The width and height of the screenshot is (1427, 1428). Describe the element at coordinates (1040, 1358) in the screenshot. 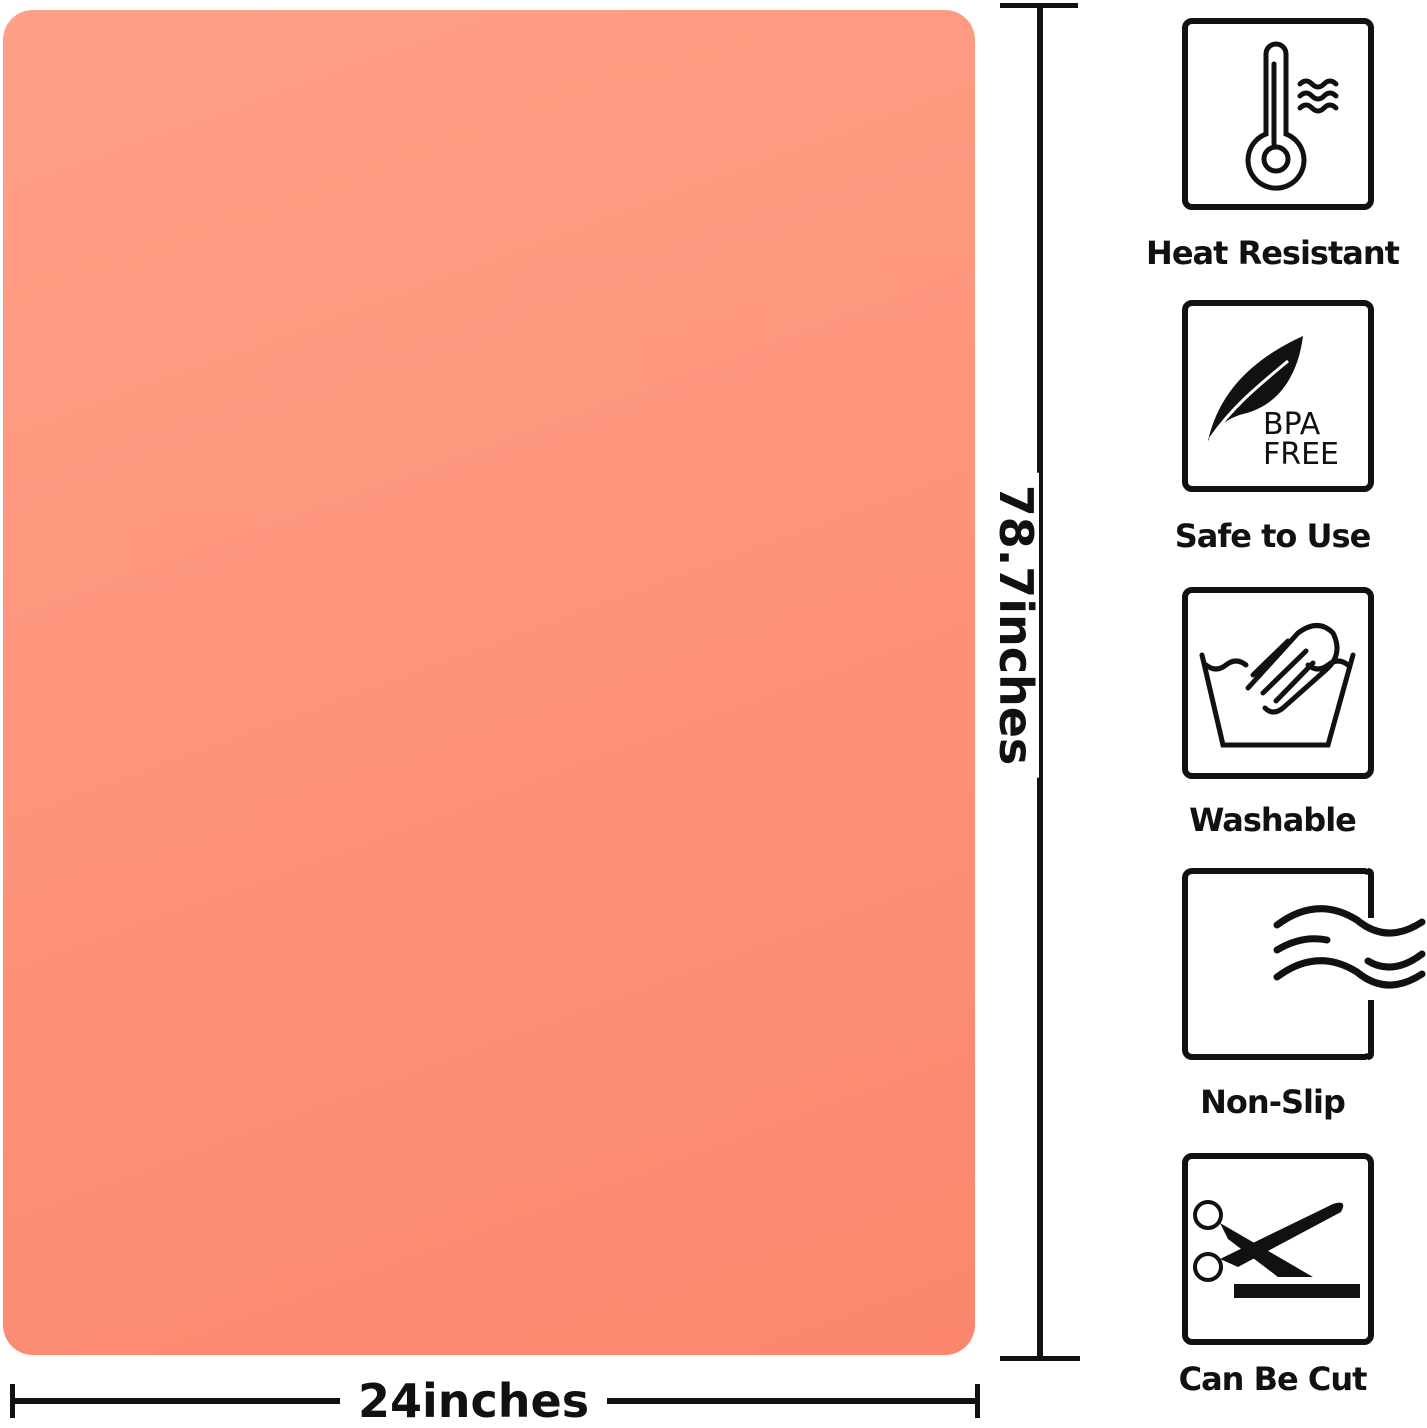

I see `height-dimension-cap-bottom` at that location.